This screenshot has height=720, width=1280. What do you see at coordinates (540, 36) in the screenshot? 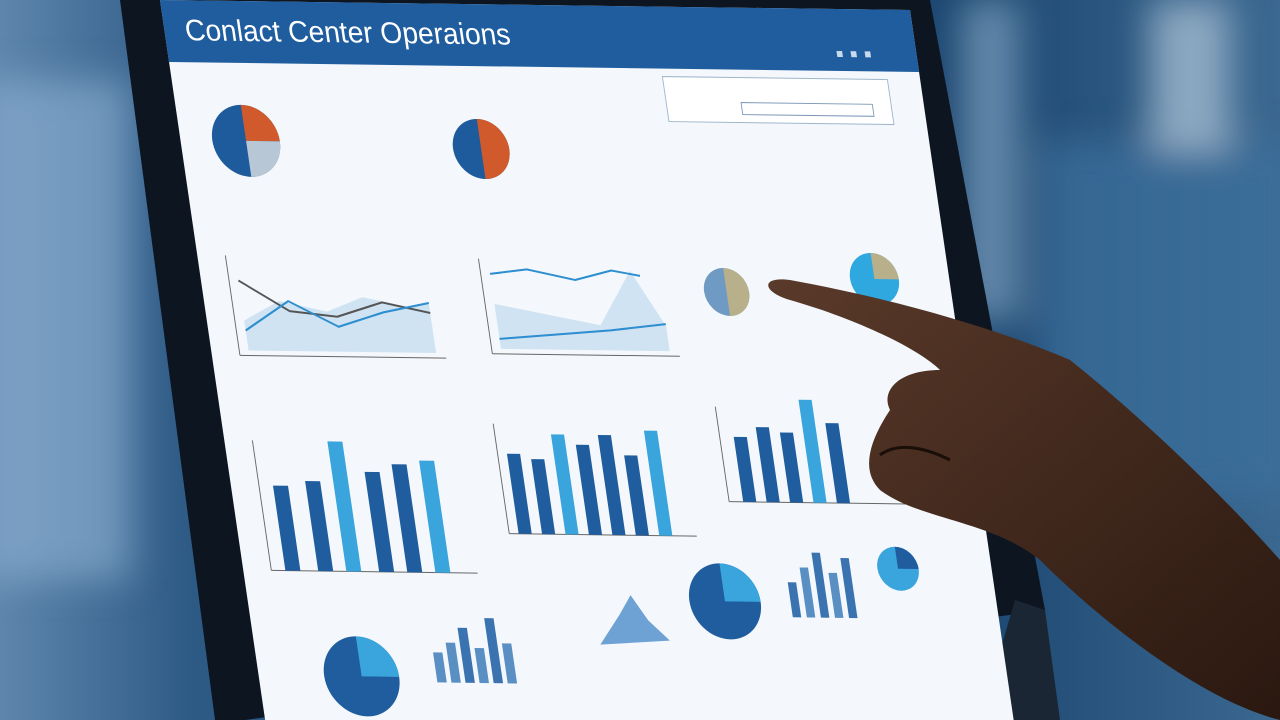
I see `header-bar` at bounding box center [540, 36].